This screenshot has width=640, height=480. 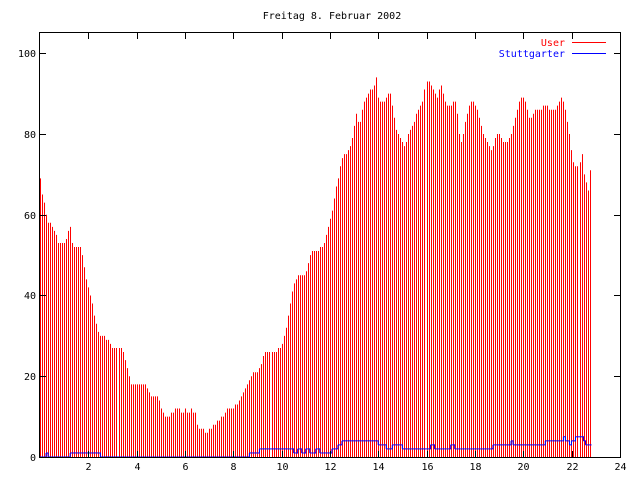 What do you see at coordinates (475, 467) in the screenshot?
I see `x-tick-label: 18` at bounding box center [475, 467].